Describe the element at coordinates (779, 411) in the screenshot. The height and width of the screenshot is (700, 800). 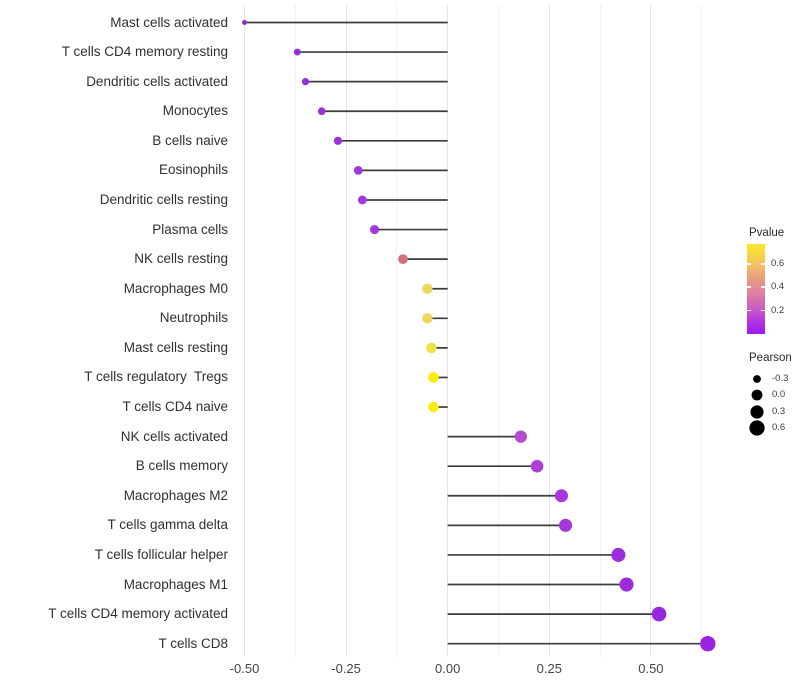
I see `pearson-legend-label: 0.3` at that location.